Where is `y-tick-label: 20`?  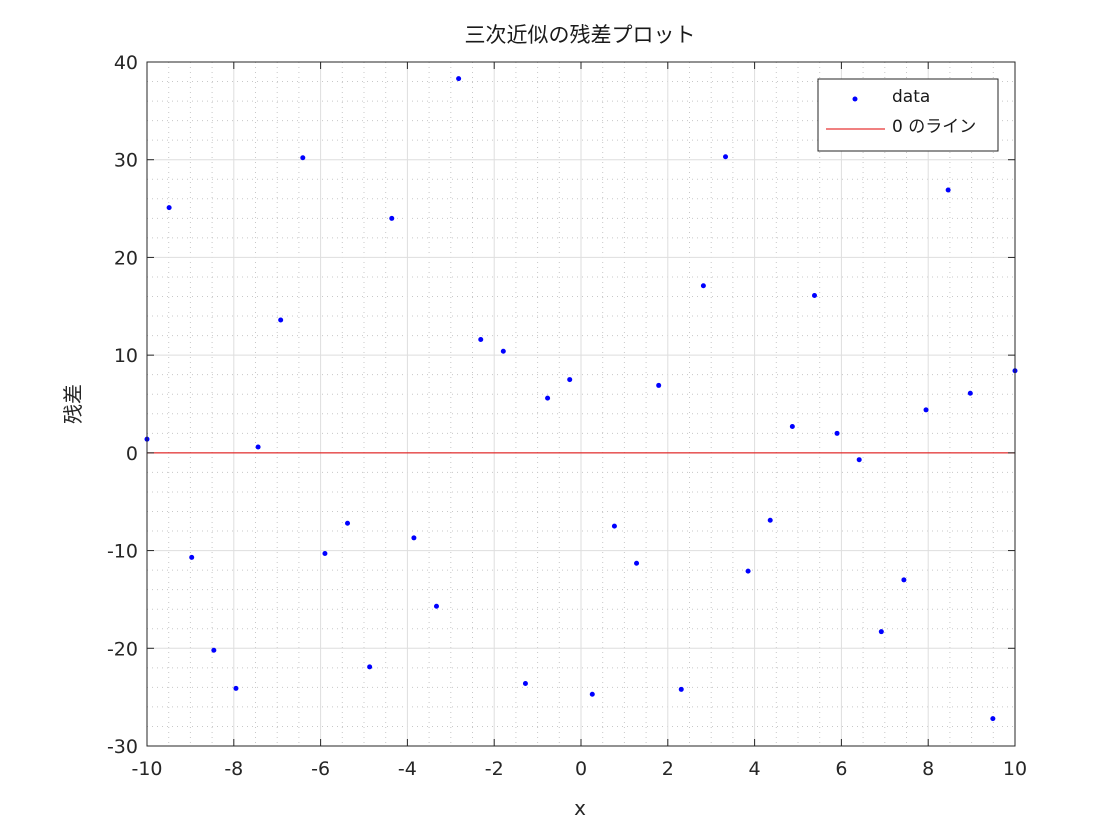 y-tick-label: 20 is located at coordinates (126, 258).